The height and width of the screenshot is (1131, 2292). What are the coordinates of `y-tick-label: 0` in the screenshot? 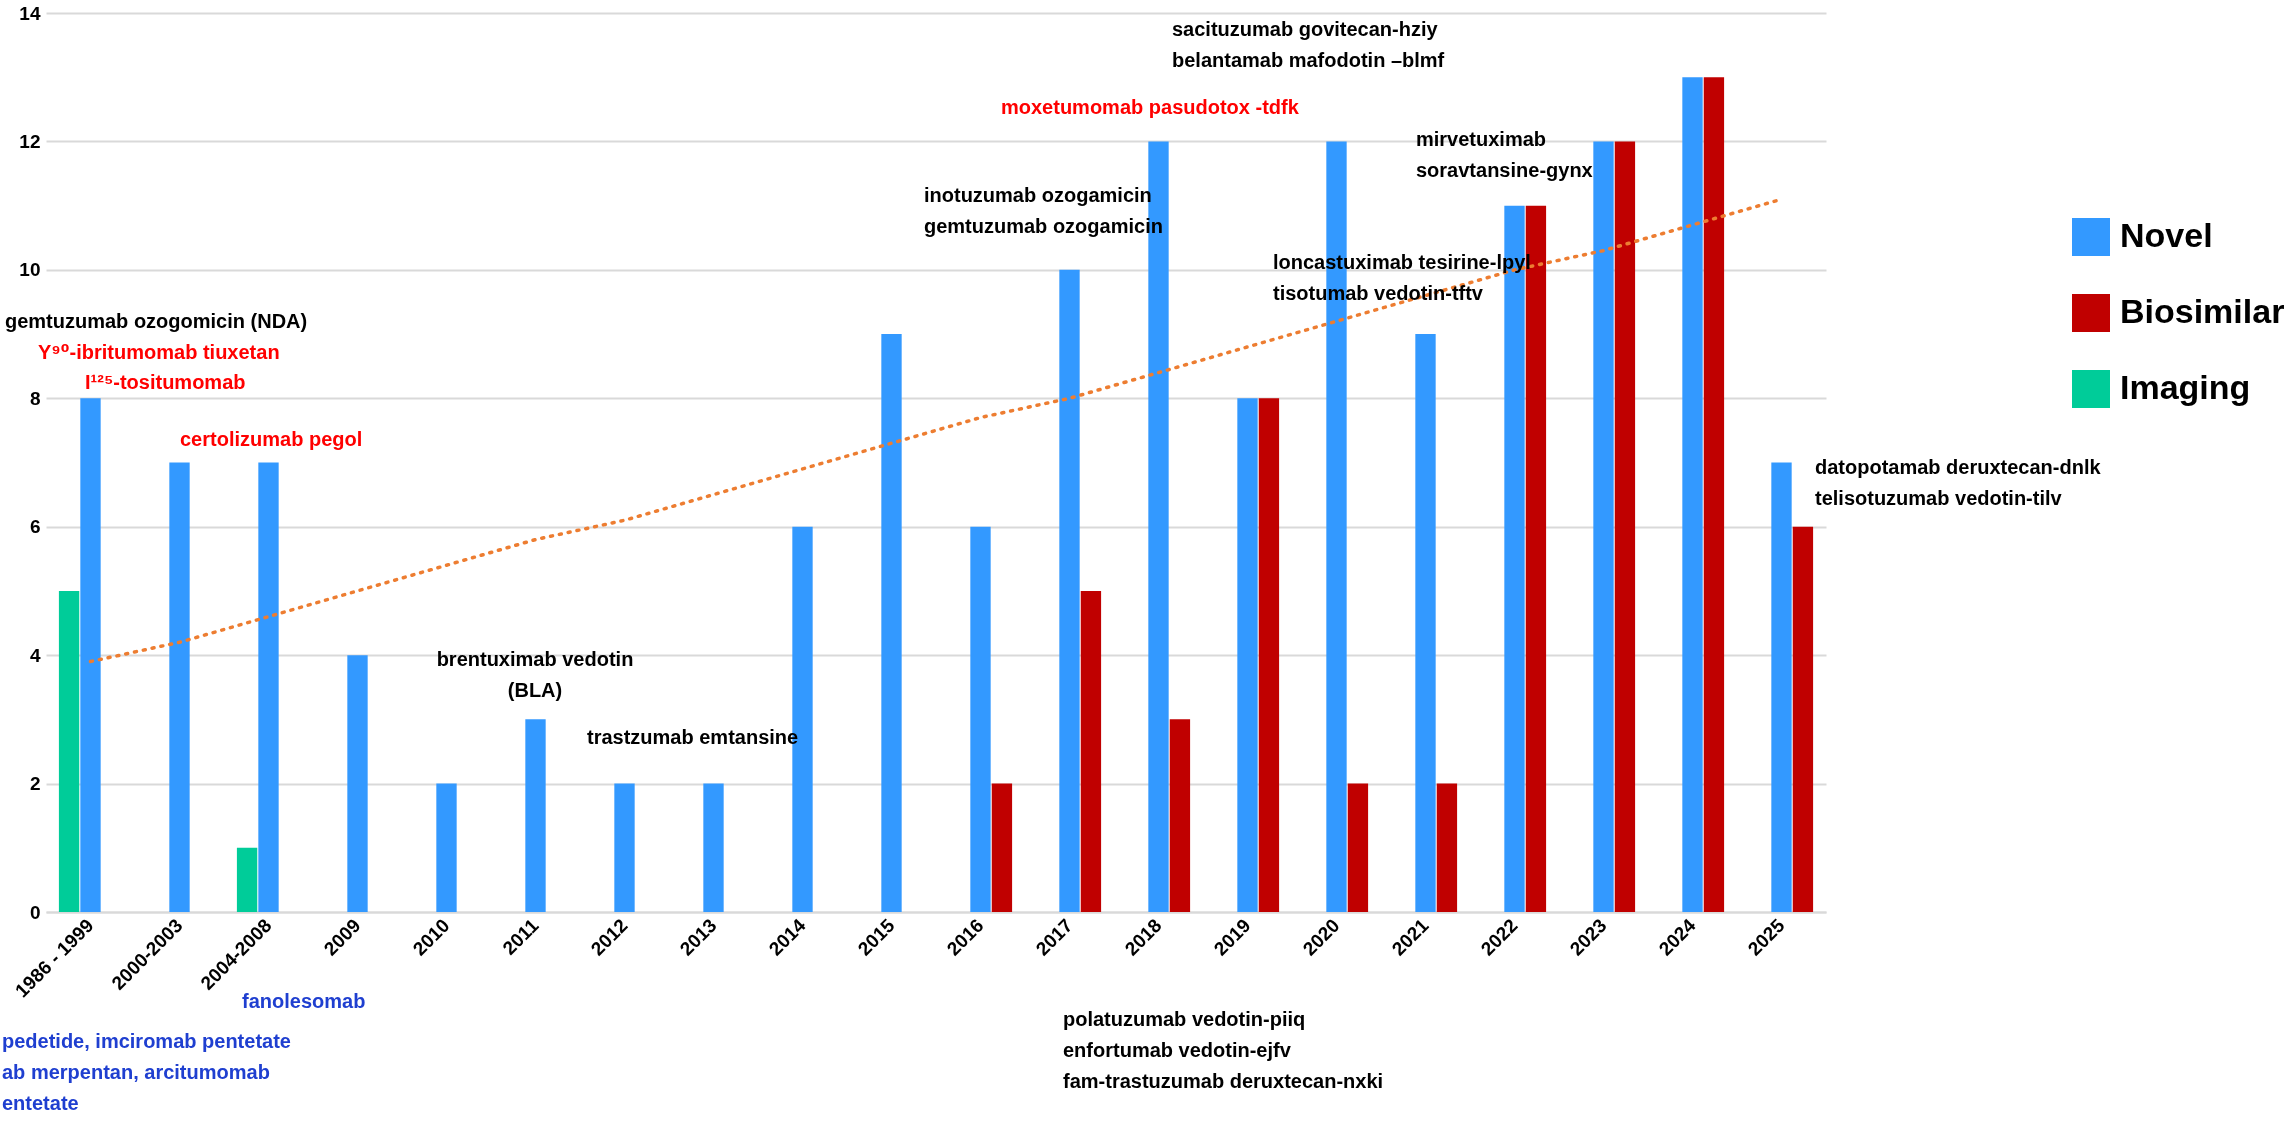 It's located at (35, 912).